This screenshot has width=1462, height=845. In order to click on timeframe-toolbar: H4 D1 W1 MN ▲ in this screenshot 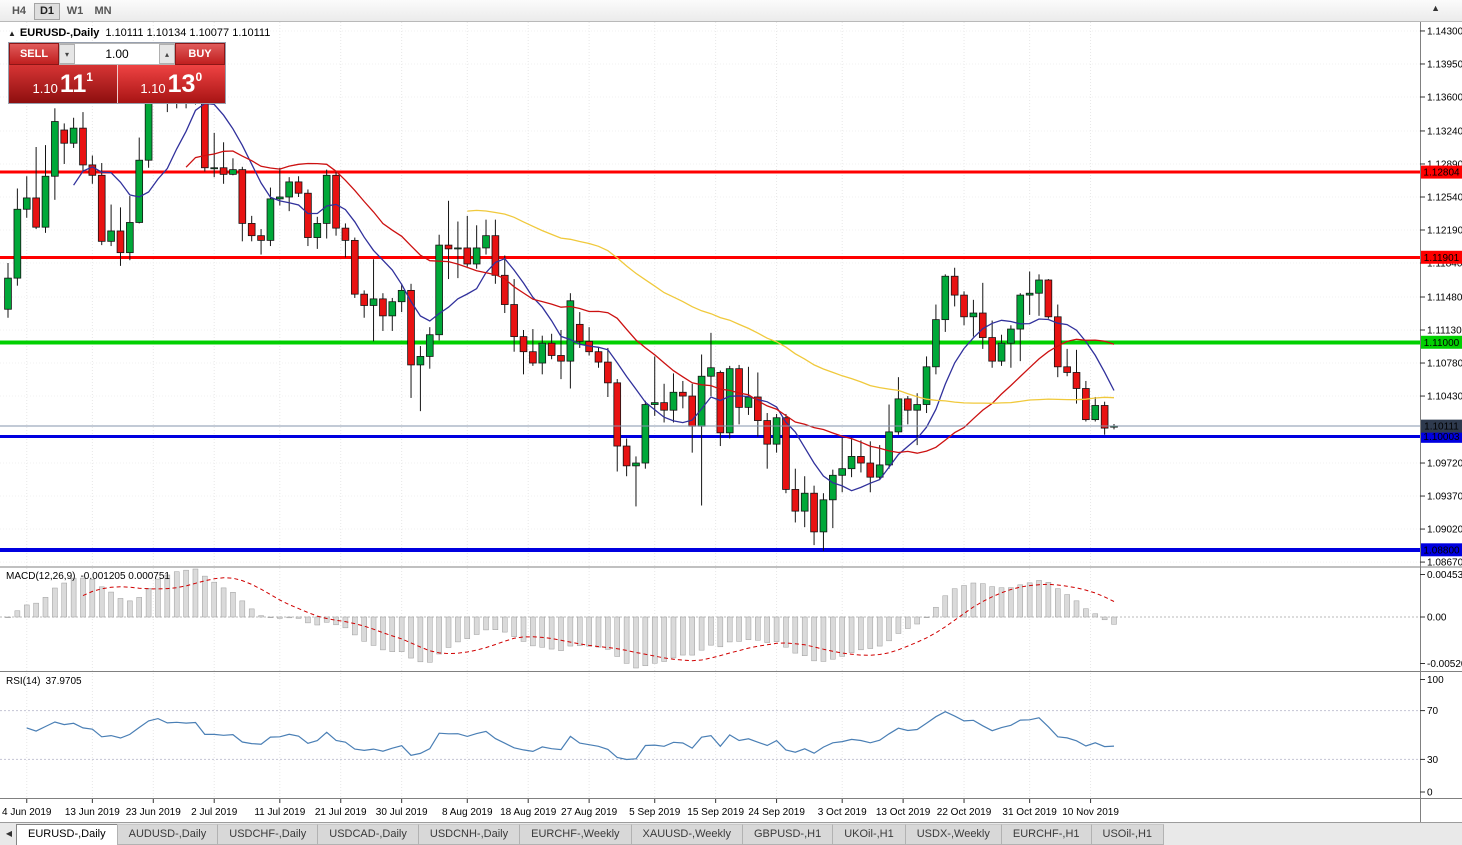, I will do `click(731, 11)`.